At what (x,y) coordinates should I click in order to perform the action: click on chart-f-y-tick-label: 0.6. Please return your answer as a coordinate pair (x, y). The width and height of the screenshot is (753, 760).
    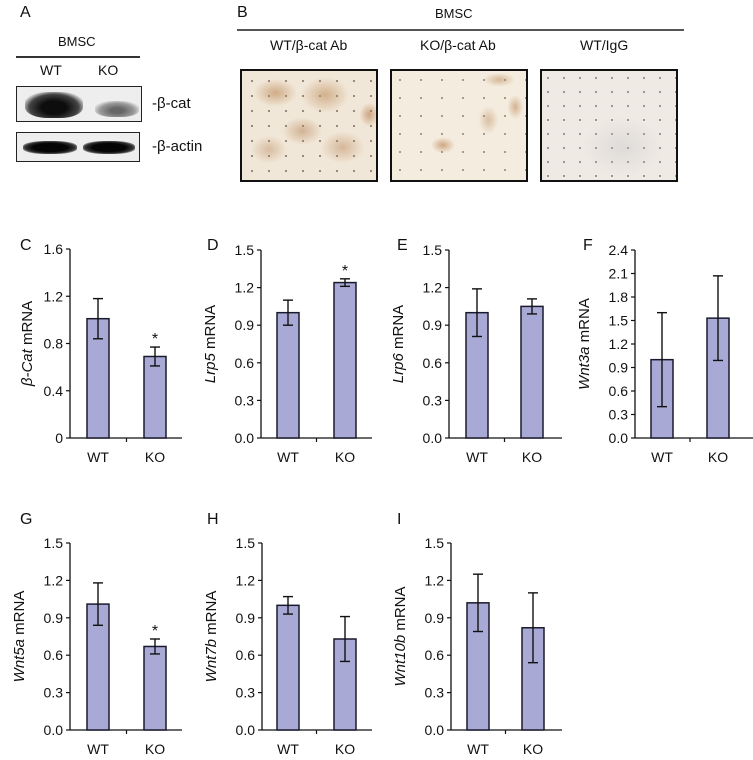
    Looking at the image, I should click on (619, 391).